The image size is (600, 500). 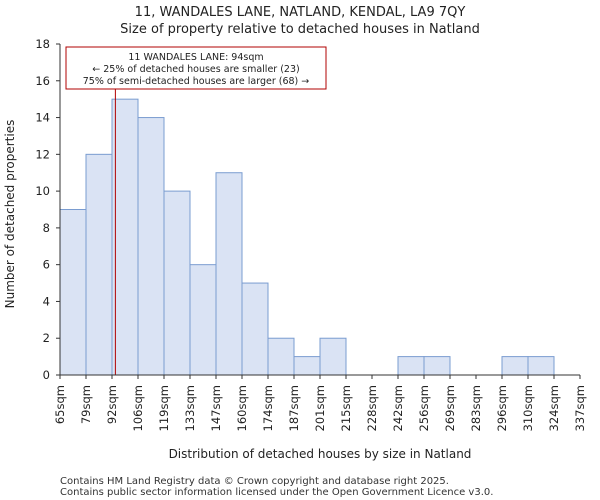 I want to click on bar-174sqm, so click(x=281, y=356).